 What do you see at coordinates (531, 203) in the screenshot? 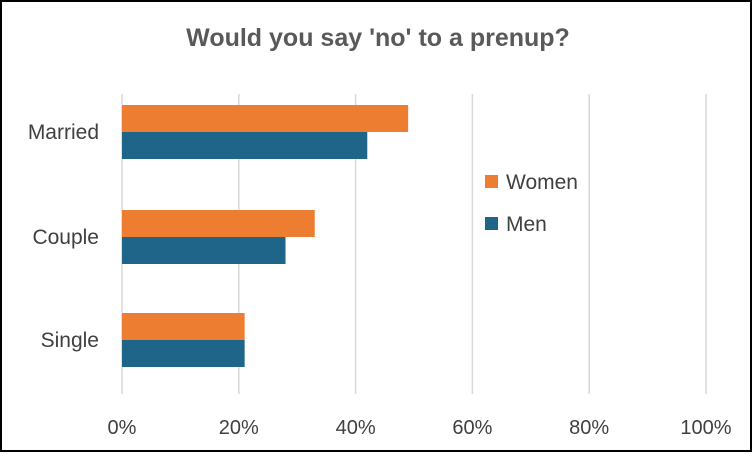
I see `legend: Women Men` at bounding box center [531, 203].